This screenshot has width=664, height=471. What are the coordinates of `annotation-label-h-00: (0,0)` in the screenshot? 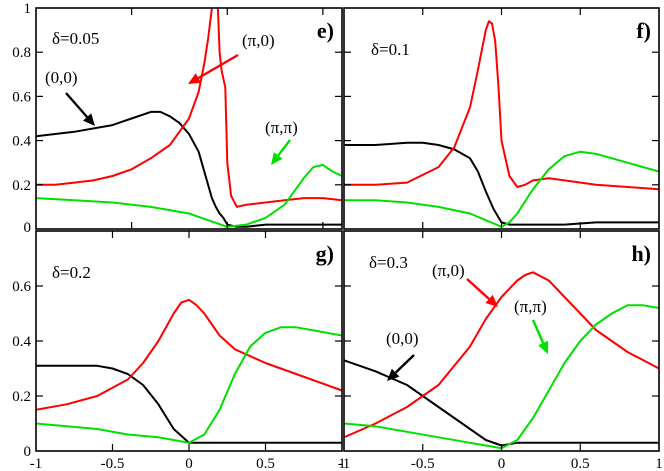 It's located at (402, 338).